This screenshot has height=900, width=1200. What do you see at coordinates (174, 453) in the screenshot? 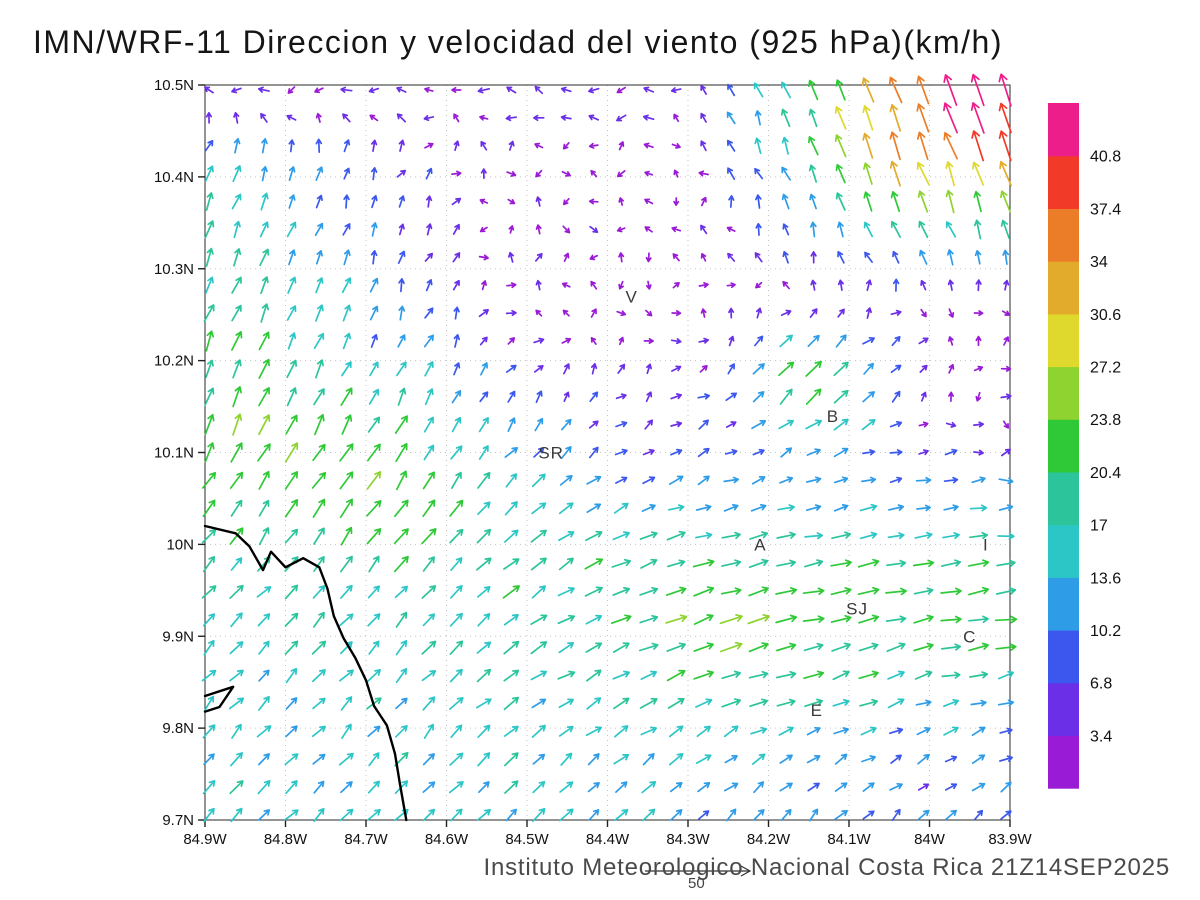
I see `lat-tick-label: 10.1N` at bounding box center [174, 453].